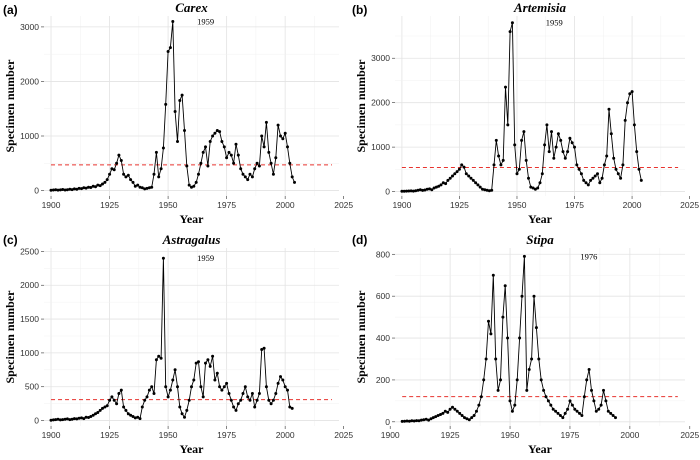  I want to click on panel-title: Astragalus, so click(191, 239).